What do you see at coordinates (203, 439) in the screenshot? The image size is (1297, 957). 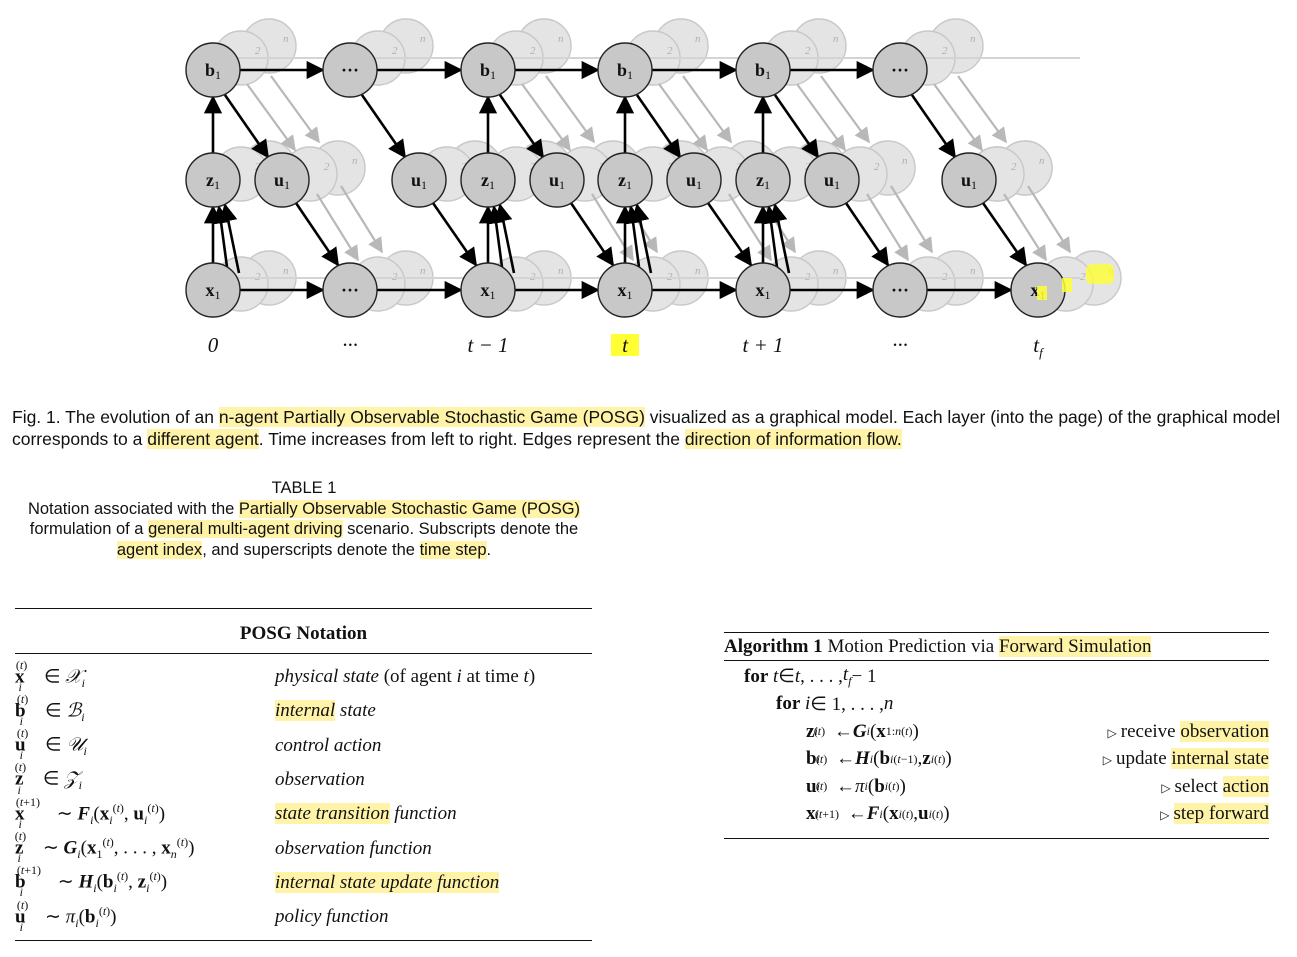 I see `fig-caption-highlight-agent: different agent` at bounding box center [203, 439].